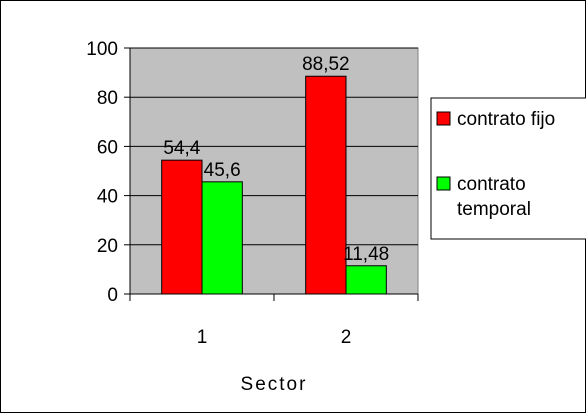  I want to click on data-label: 88,52, so click(326, 64).